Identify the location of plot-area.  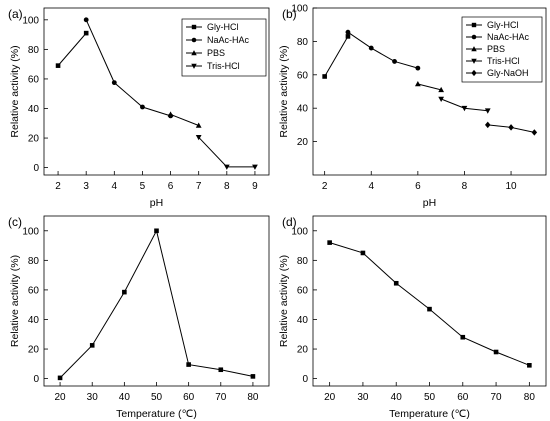
(156, 304).